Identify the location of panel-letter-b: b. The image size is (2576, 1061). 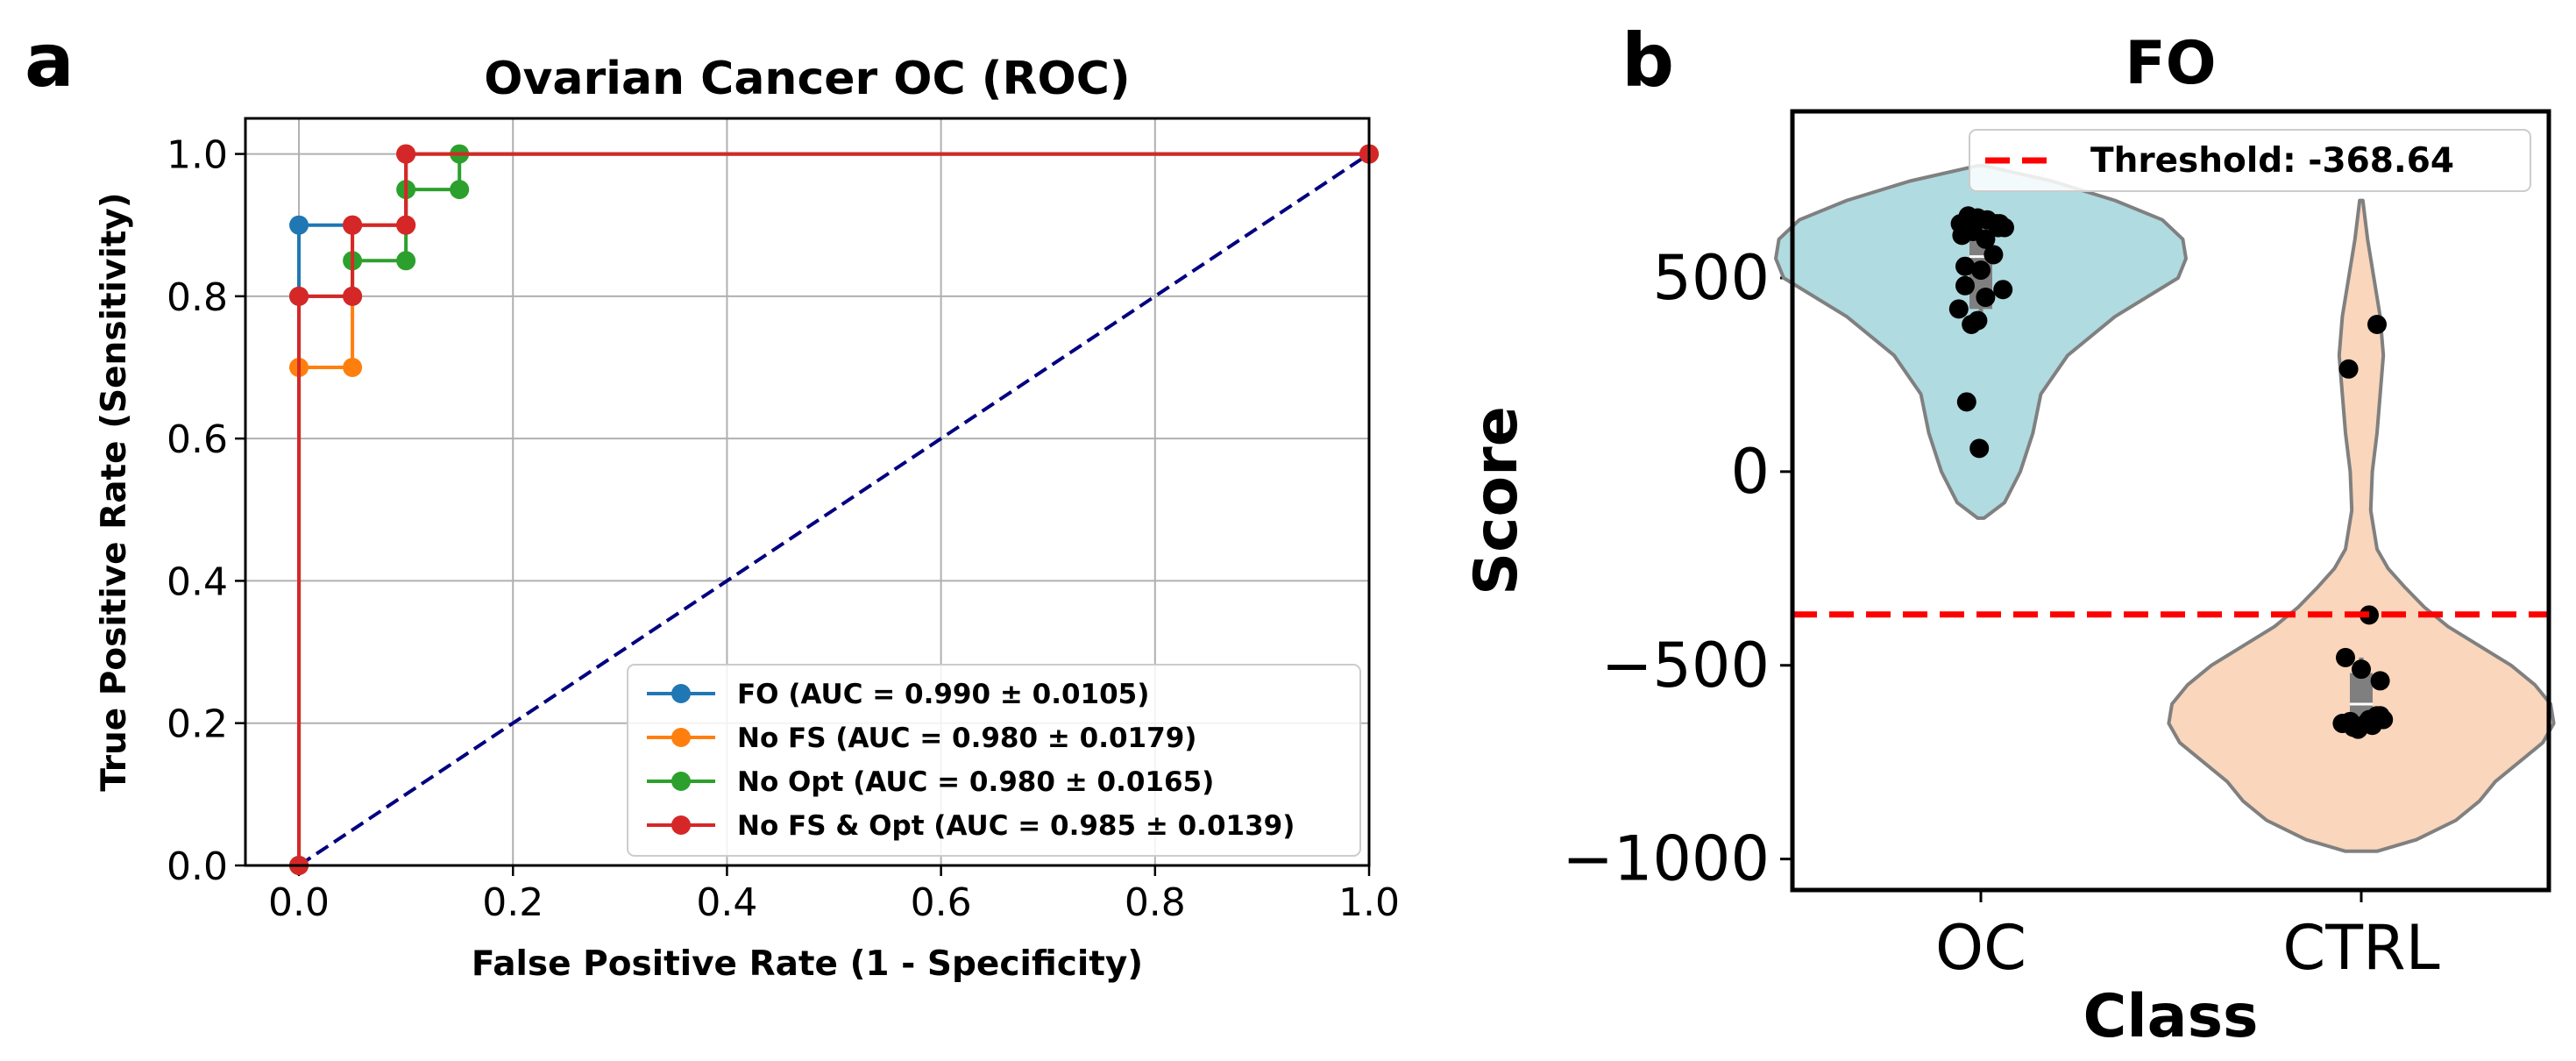
(1648, 60).